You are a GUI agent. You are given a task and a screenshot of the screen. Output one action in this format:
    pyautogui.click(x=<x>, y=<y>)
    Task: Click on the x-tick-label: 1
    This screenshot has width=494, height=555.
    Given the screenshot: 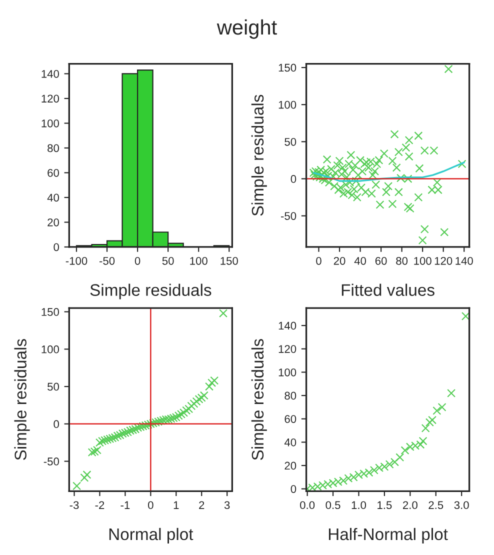 What is the action you would take?
    pyautogui.click(x=176, y=505)
    